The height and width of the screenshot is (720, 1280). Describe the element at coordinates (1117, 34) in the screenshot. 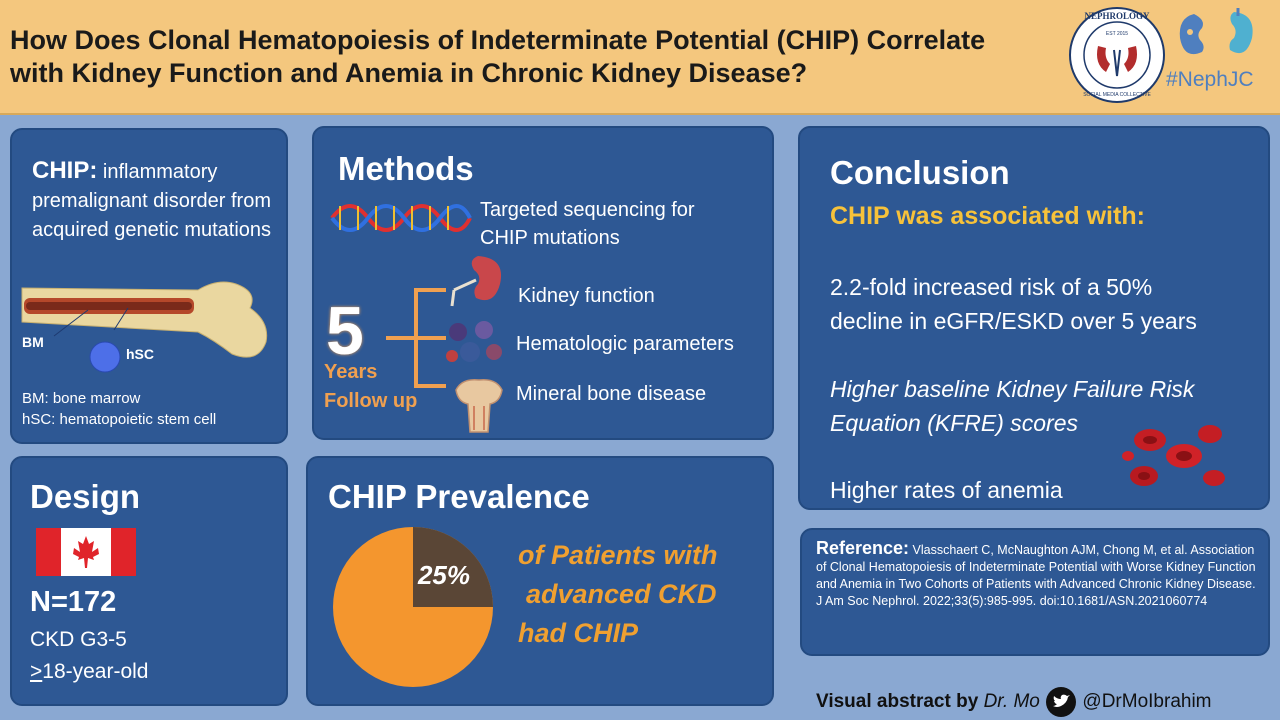

I see `seal-est-text: EST 2015` at that location.